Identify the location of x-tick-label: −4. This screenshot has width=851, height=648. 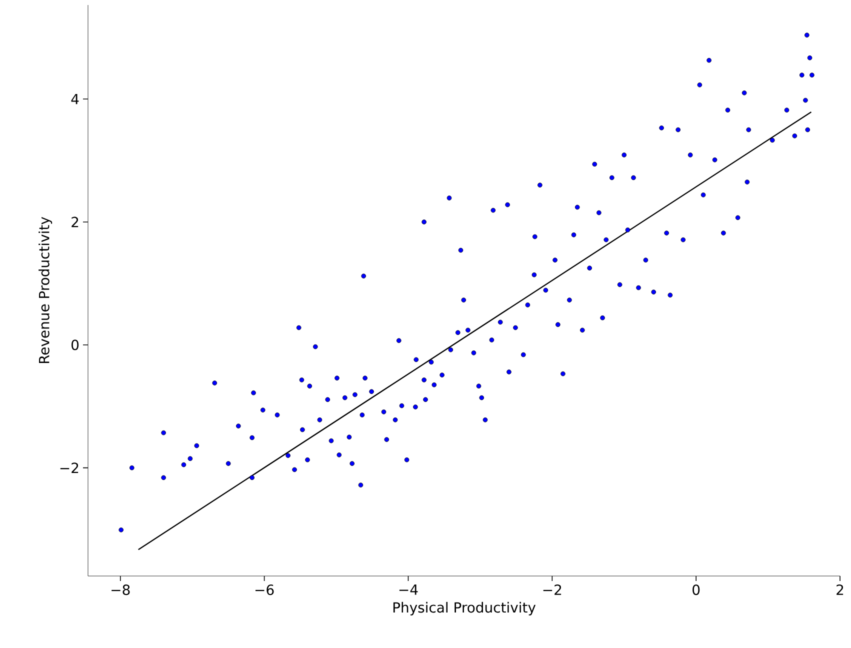
(408, 589).